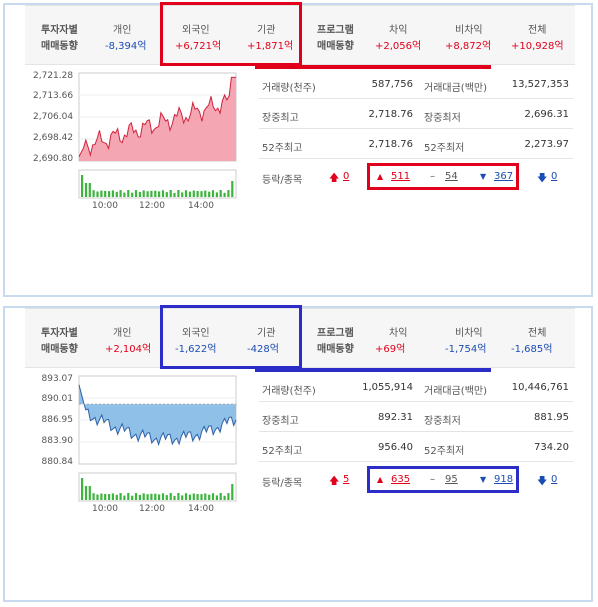 This screenshot has width=598, height=607. I want to click on stat-label: 장중최고, so click(280, 421).